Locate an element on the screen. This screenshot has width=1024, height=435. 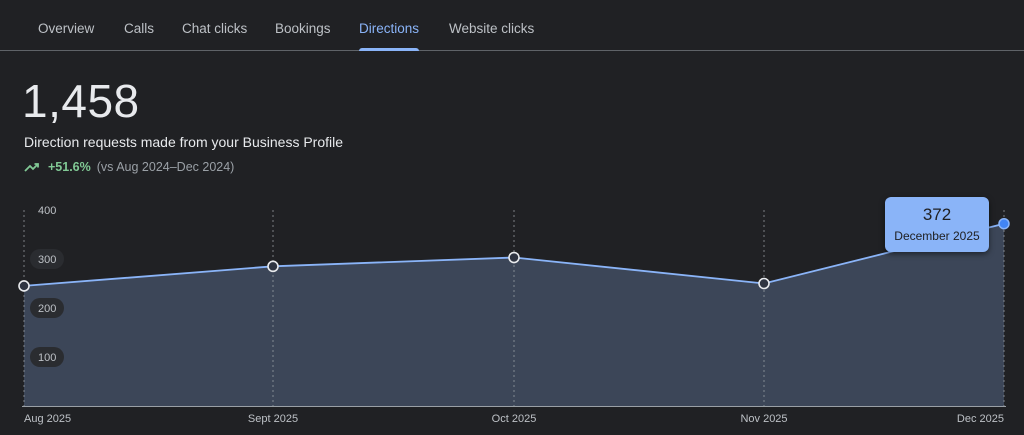
trend-summary: +51.6% (vs Aug 2024–Dec 2024) is located at coordinates (129, 167).